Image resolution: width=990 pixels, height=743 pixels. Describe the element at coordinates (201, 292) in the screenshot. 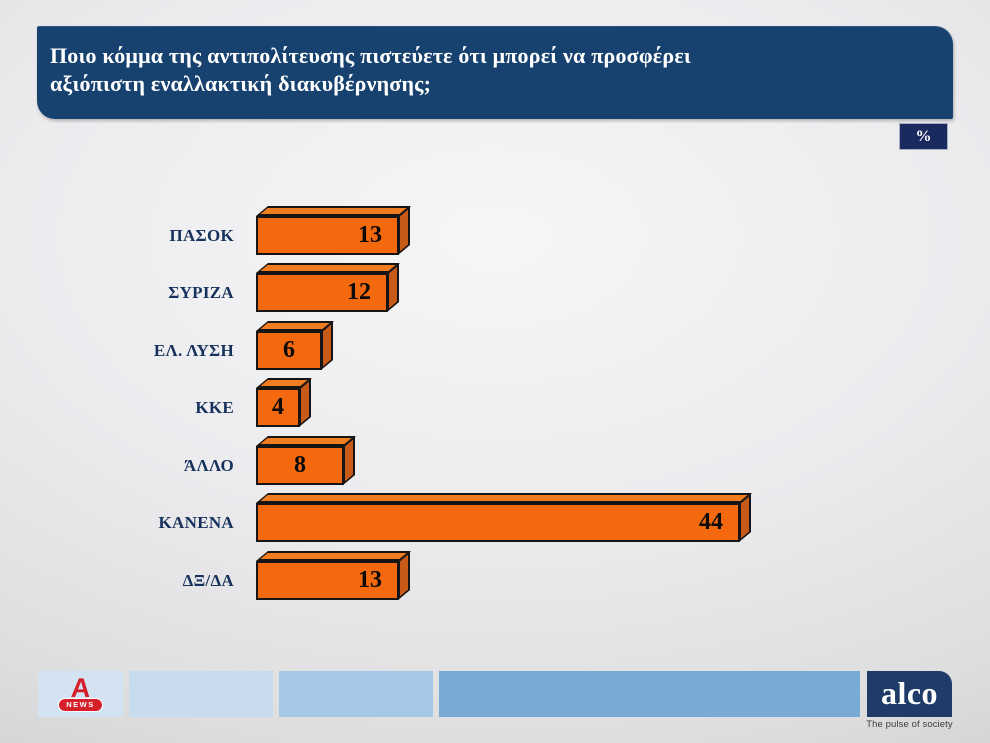

I see `bar-label: ΣΥΡΙΖΑ` at that location.